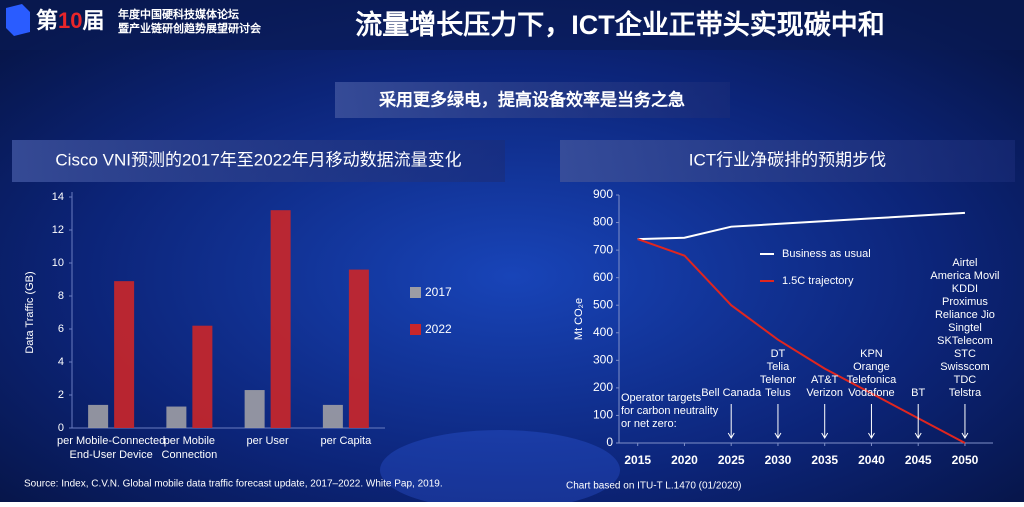 This screenshot has height=507, width=1024. I want to click on x-tick-label-line: per Mobile-Connected, so click(111, 441).